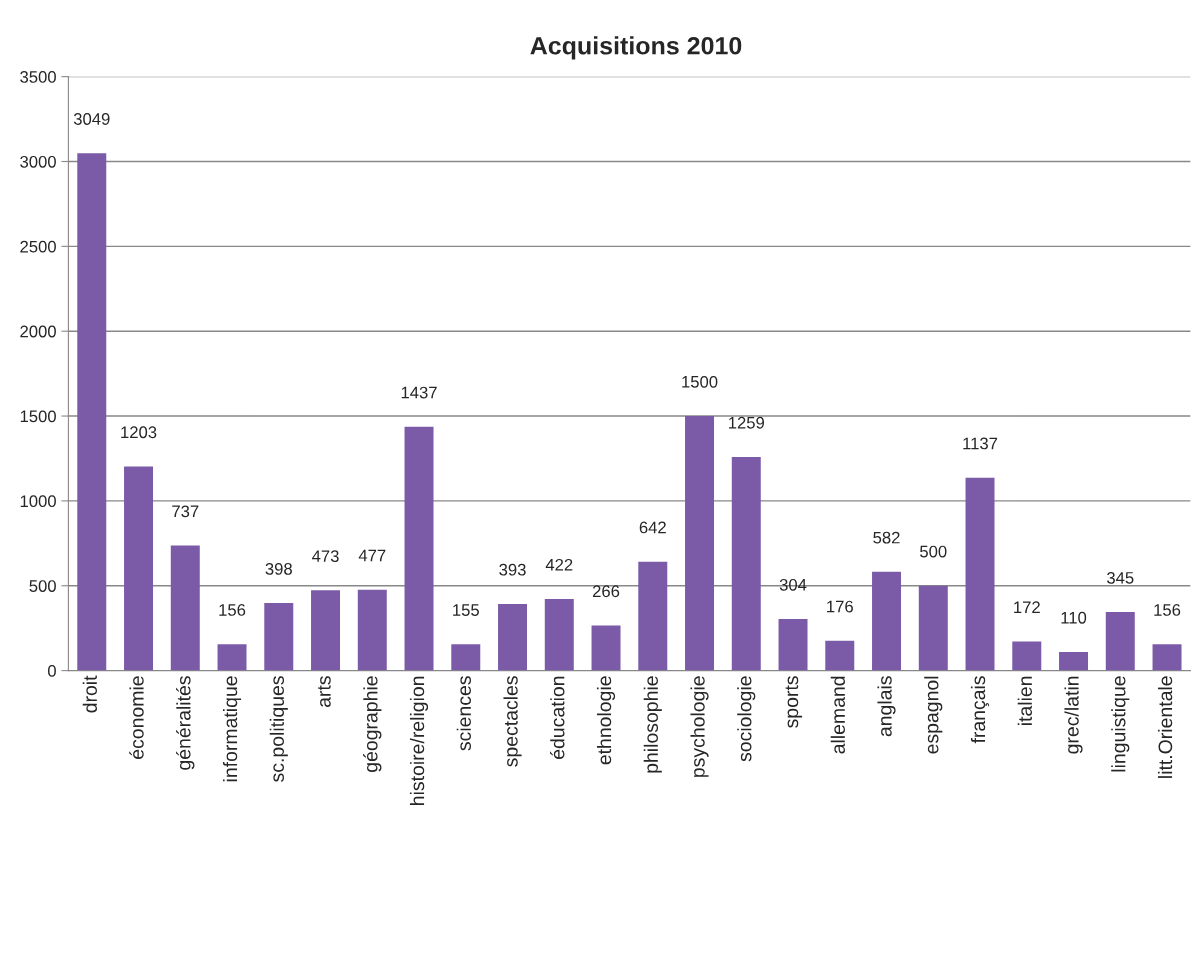 The width and height of the screenshot is (1200, 958). Describe the element at coordinates (1120, 577) in the screenshot. I see `data-label: 345` at that location.